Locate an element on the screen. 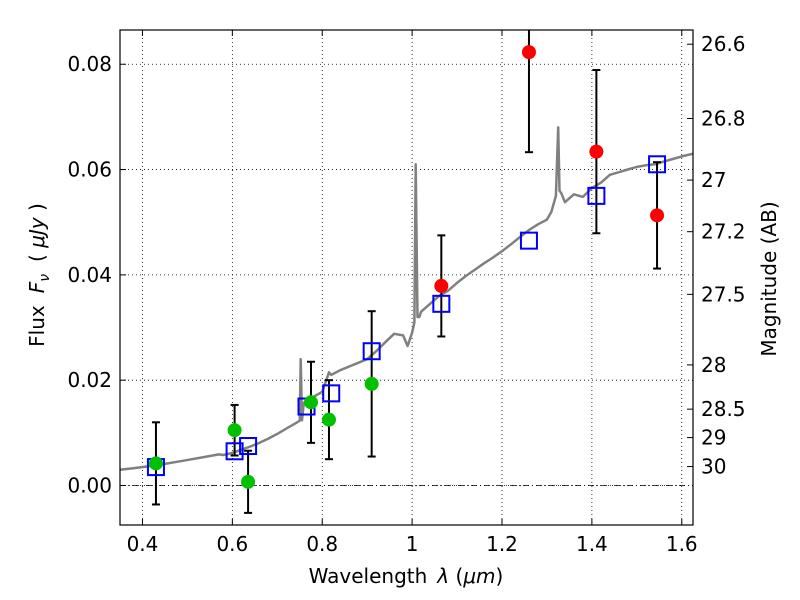 The image size is (800, 600). y-tick-label: 0.02 is located at coordinates (89, 380).